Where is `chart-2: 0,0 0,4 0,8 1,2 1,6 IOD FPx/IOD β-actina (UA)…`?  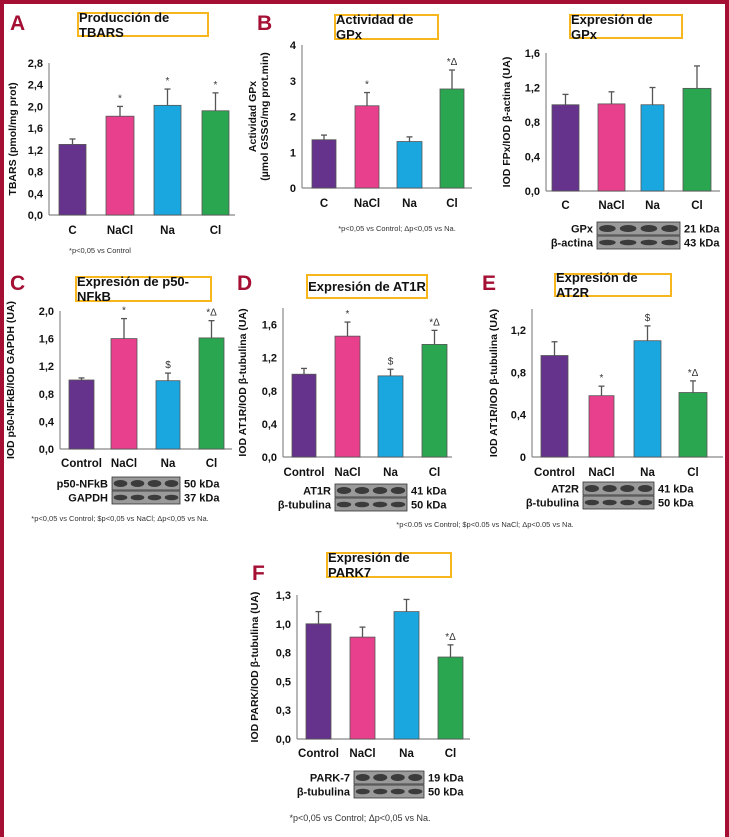 chart-2: 0,0 0,4 0,8 1,2 1,6 IOD FPx/IOD β-actina (UA)… is located at coordinates (610, 149).